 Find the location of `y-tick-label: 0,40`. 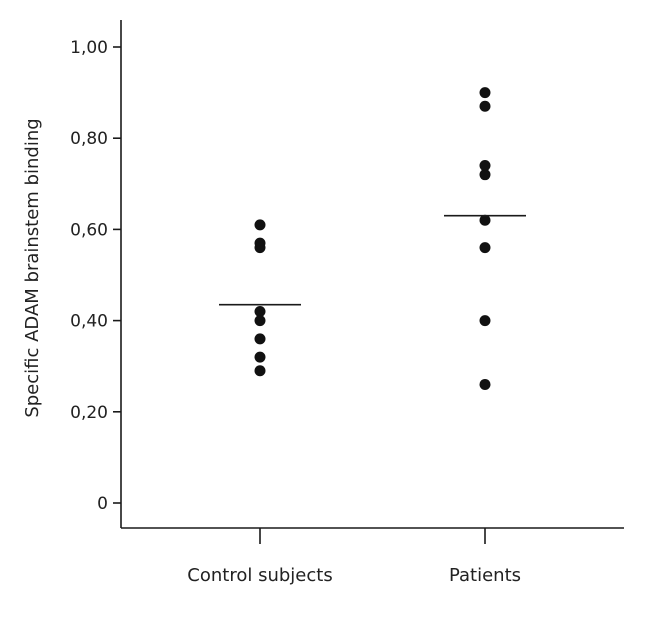

y-tick-label: 0,40 is located at coordinates (89, 322).